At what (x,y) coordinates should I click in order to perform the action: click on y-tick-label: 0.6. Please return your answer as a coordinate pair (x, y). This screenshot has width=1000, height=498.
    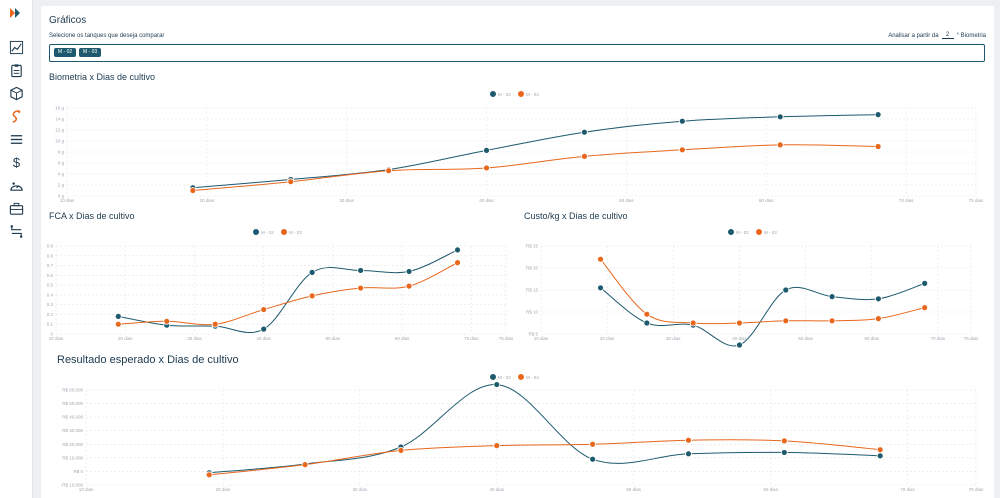
    Looking at the image, I should click on (50, 275).